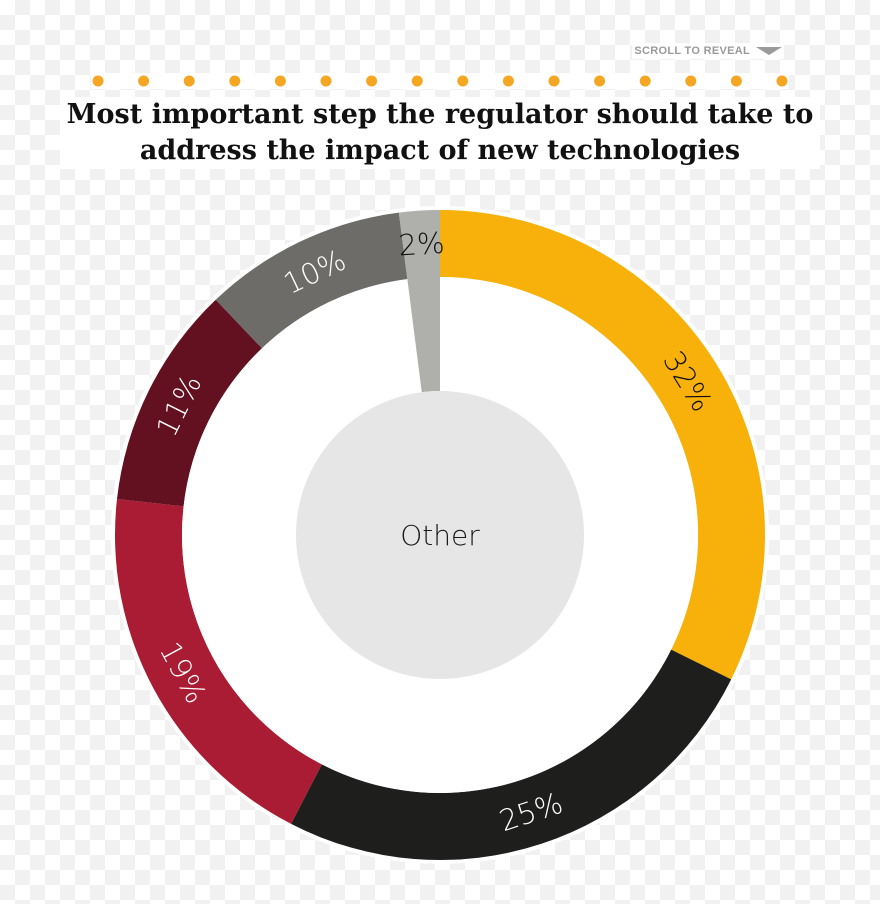 This screenshot has height=904, width=880. Describe the element at coordinates (692, 51) in the screenshot. I see `scroll-hint-label: SCROLL TO REVEAL` at that location.